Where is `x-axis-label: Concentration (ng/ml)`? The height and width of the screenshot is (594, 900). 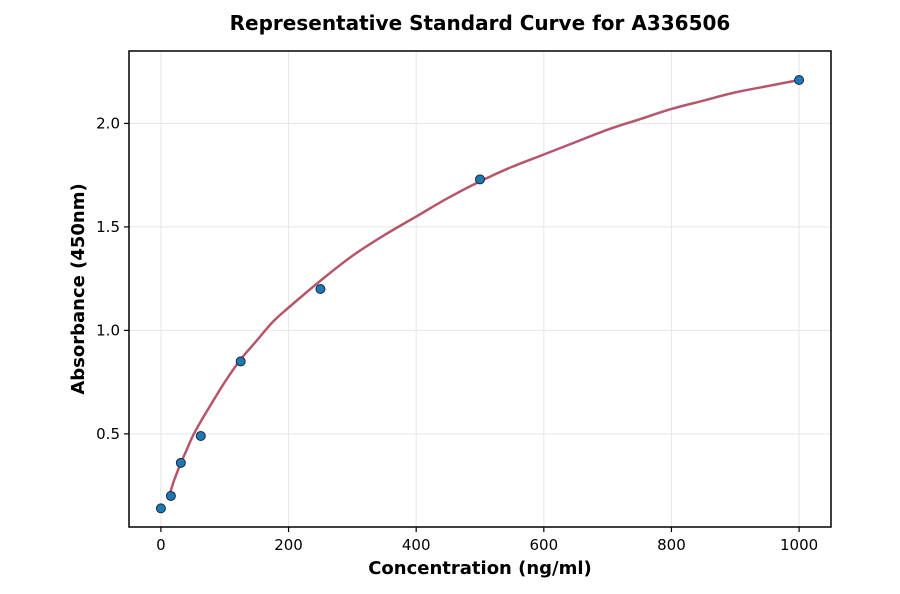 x-axis-label: Concentration (ng/ml) is located at coordinates (480, 568).